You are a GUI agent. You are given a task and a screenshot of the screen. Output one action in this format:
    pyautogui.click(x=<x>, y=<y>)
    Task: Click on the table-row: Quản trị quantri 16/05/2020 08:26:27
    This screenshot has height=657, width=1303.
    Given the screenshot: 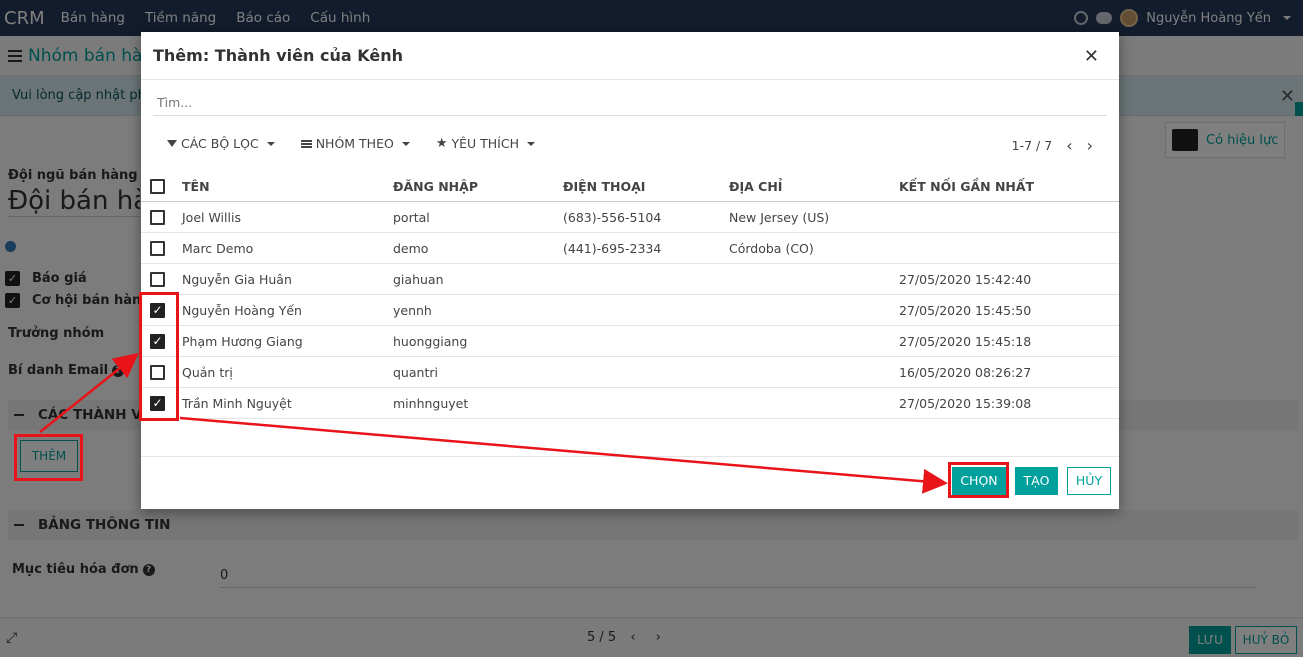 What is the action you would take?
    pyautogui.click(x=630, y=372)
    